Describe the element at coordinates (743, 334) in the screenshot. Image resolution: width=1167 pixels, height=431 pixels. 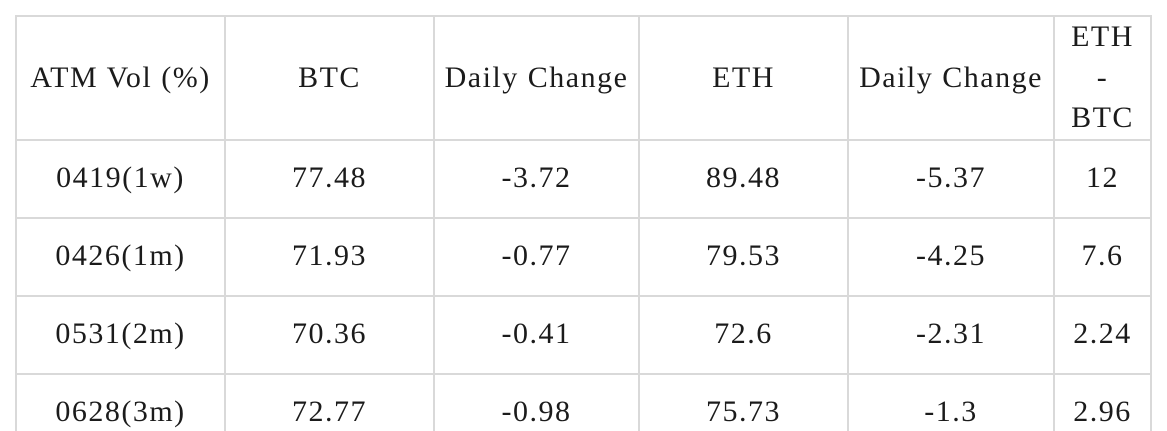
I see `cell-eth-vol: 72.6` at that location.